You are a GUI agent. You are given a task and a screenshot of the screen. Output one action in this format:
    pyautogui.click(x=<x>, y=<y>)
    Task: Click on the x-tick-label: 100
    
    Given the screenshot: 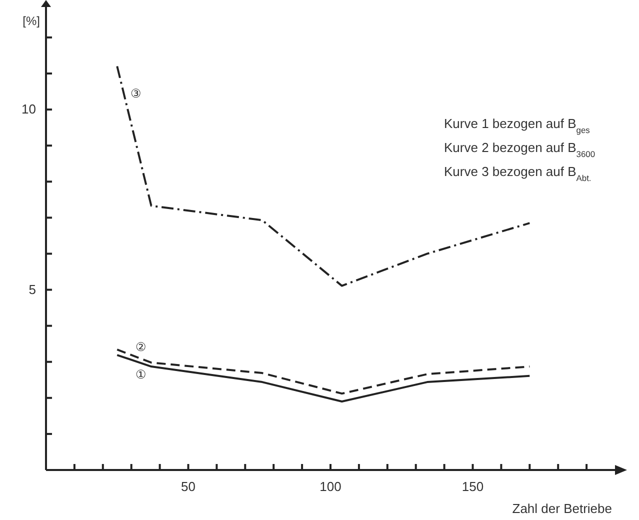 What is the action you would take?
    pyautogui.click(x=331, y=486)
    